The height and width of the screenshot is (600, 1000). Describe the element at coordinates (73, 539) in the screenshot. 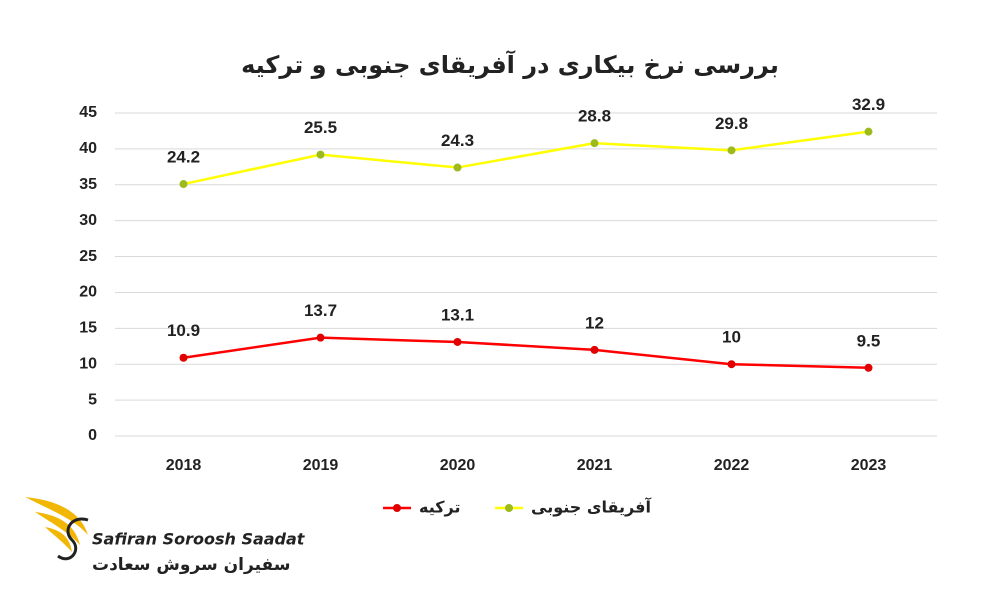

I see `logo-s` at that location.